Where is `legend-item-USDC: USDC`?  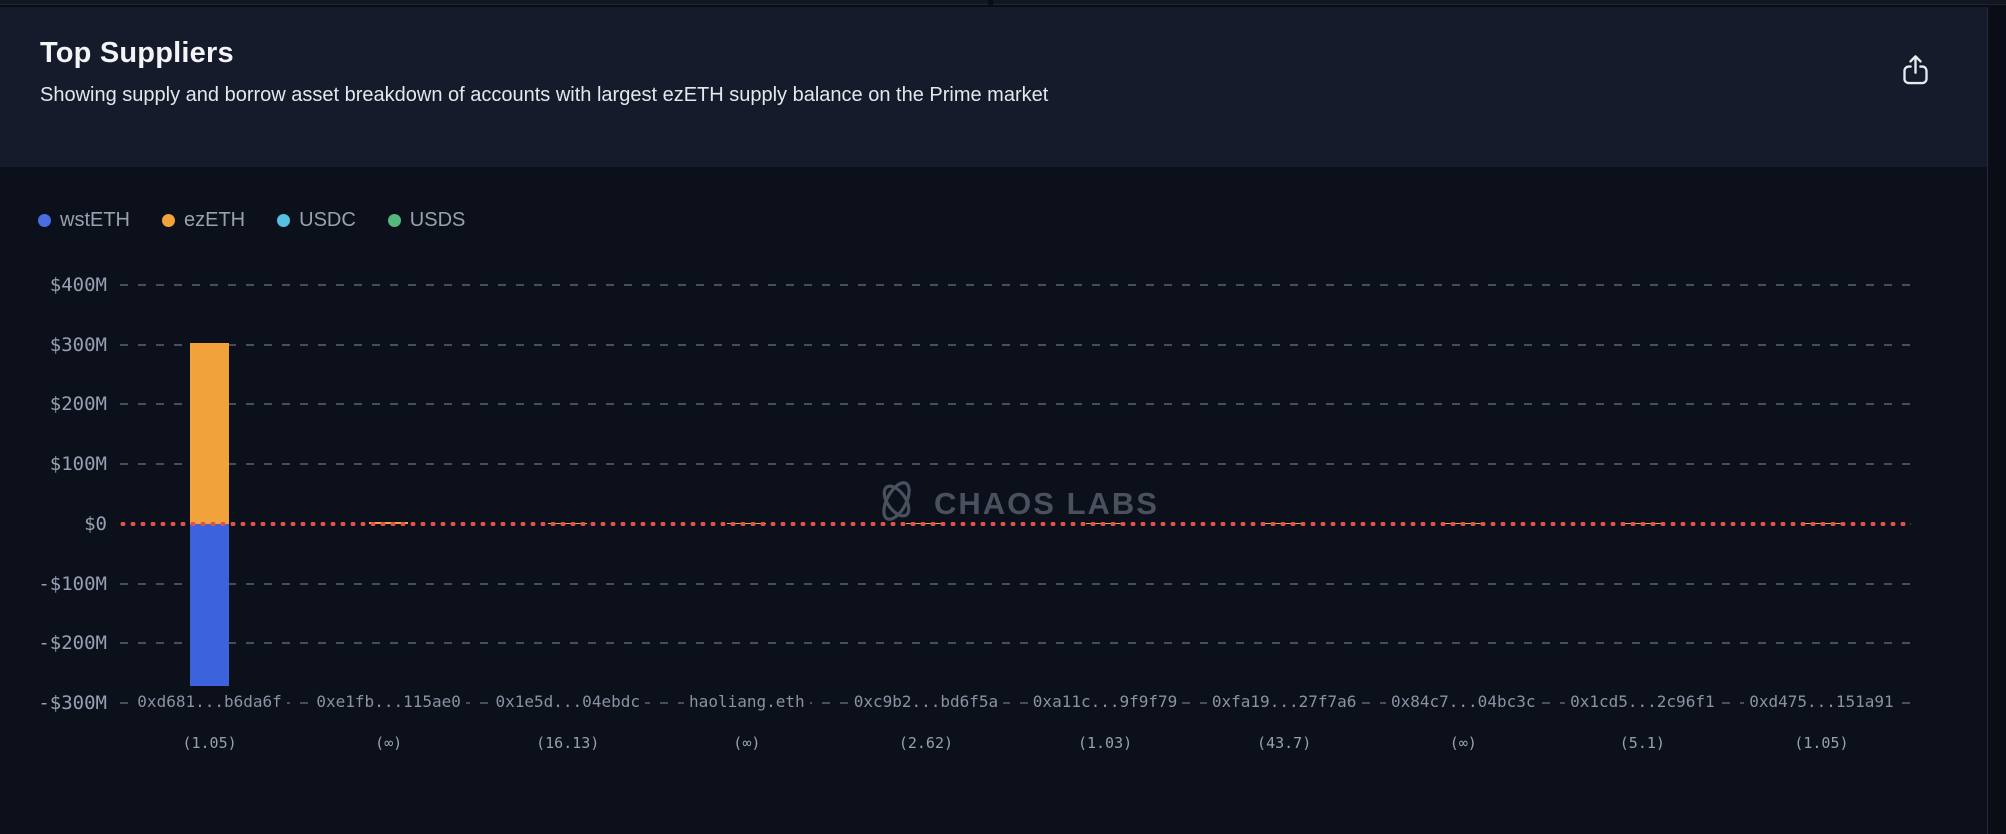 legend-item-USDC: USDC is located at coordinates (316, 220).